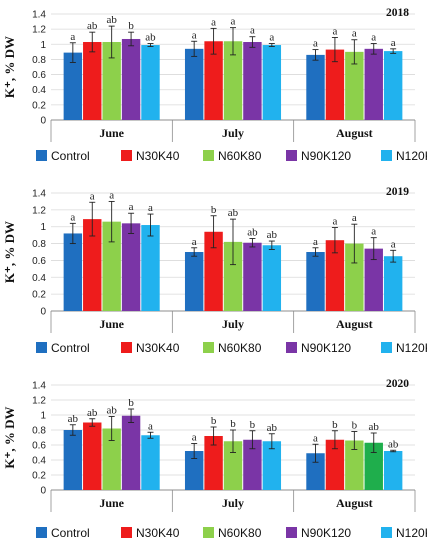  What do you see at coordinates (397, 192) in the screenshot?
I see `chart-title: 2019` at bounding box center [397, 192].